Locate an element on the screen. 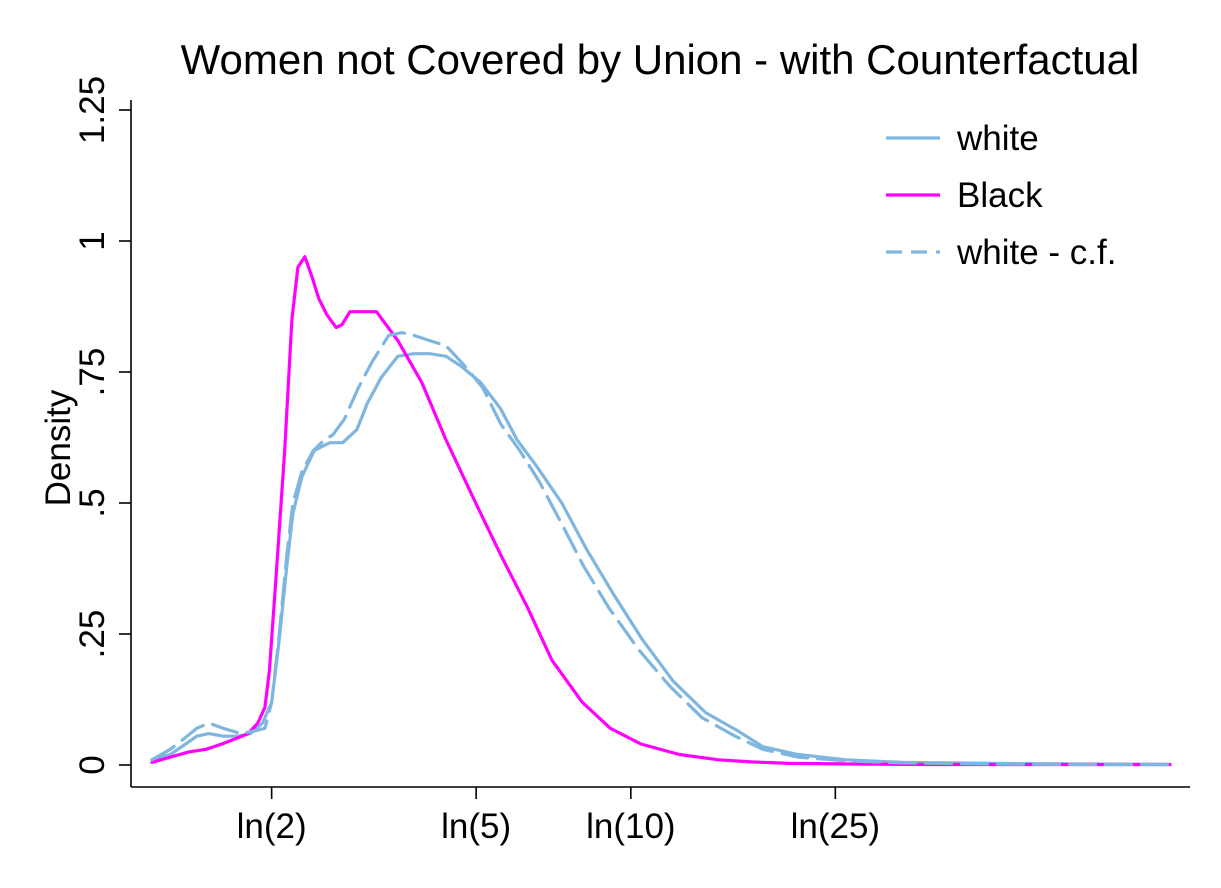 This screenshot has height=888, width=1221. legend-item-white-cf: white - c.f. is located at coordinates (1001, 252).